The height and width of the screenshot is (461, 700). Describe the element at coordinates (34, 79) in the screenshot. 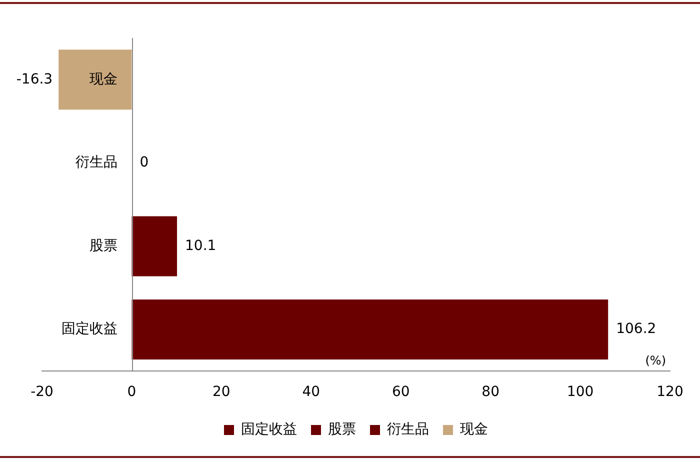

I see `data-label: -16.3` at that location.